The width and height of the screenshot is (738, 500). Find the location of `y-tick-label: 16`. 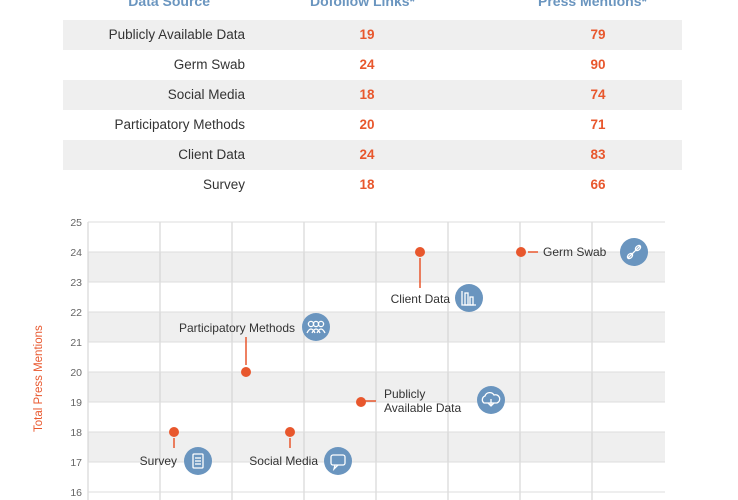

y-tick-label: 16 is located at coordinates (76, 493).